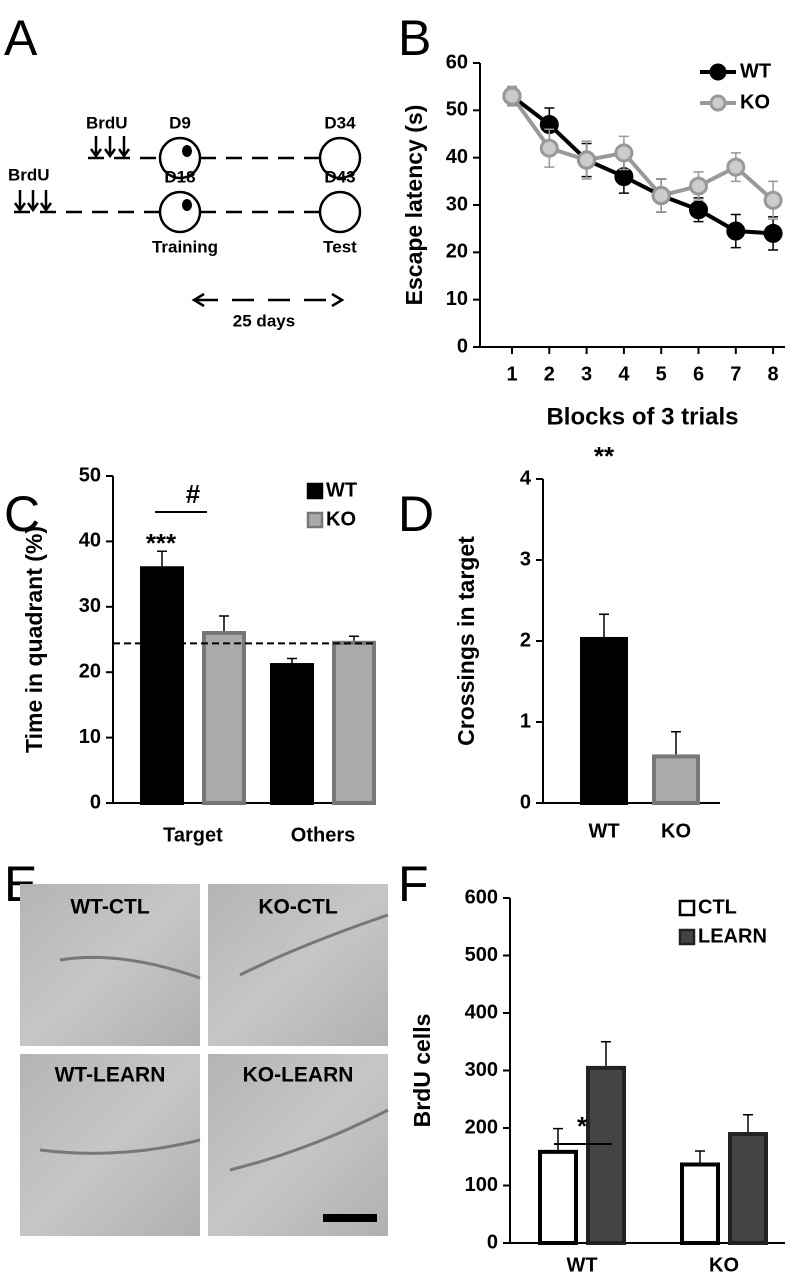 This screenshot has width=798, height=1282. Describe the element at coordinates (193, 494) in the screenshot. I see `annotation: #` at that location.